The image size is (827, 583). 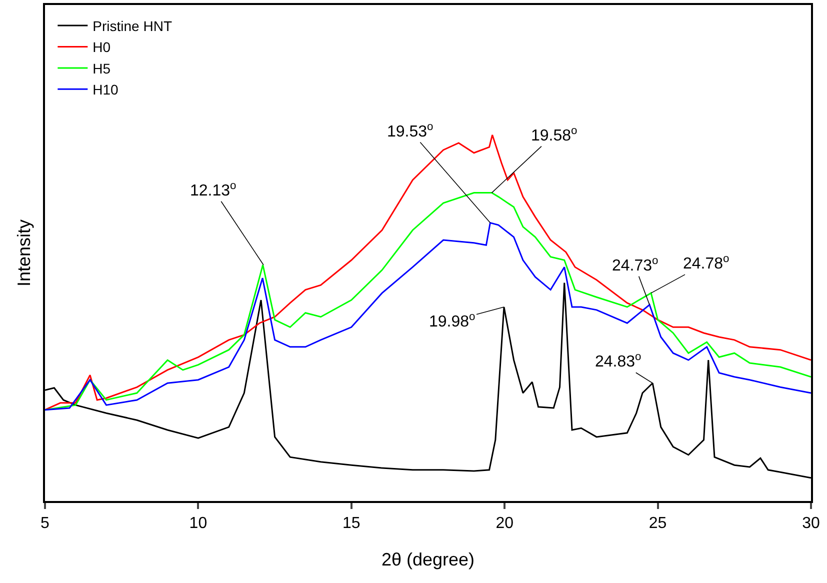 I want to click on x-tick-label: 20, so click(x=505, y=523).